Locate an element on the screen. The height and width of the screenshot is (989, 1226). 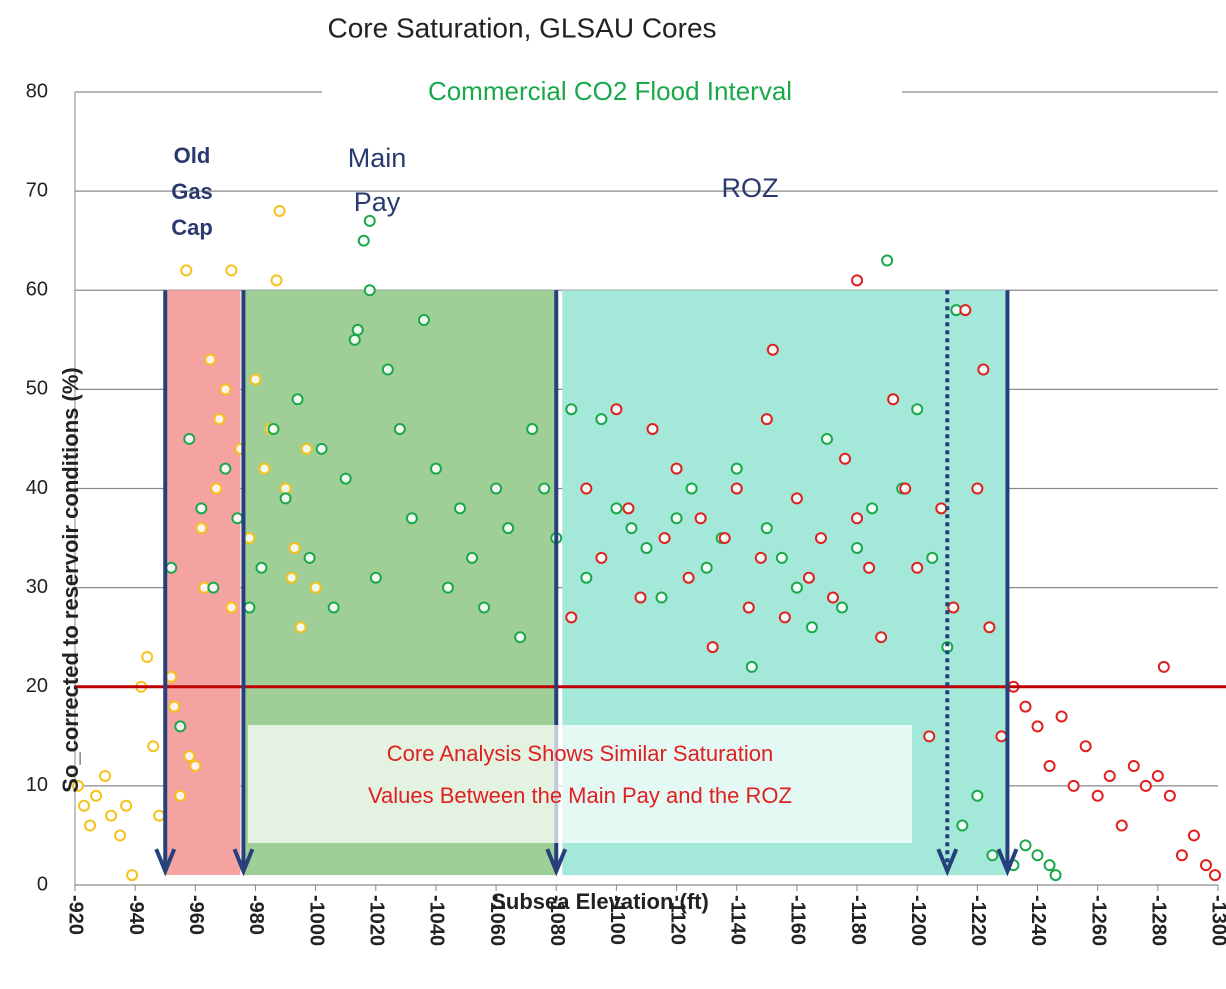
x-tick-label: -1080 is located at coordinates (557, 920).